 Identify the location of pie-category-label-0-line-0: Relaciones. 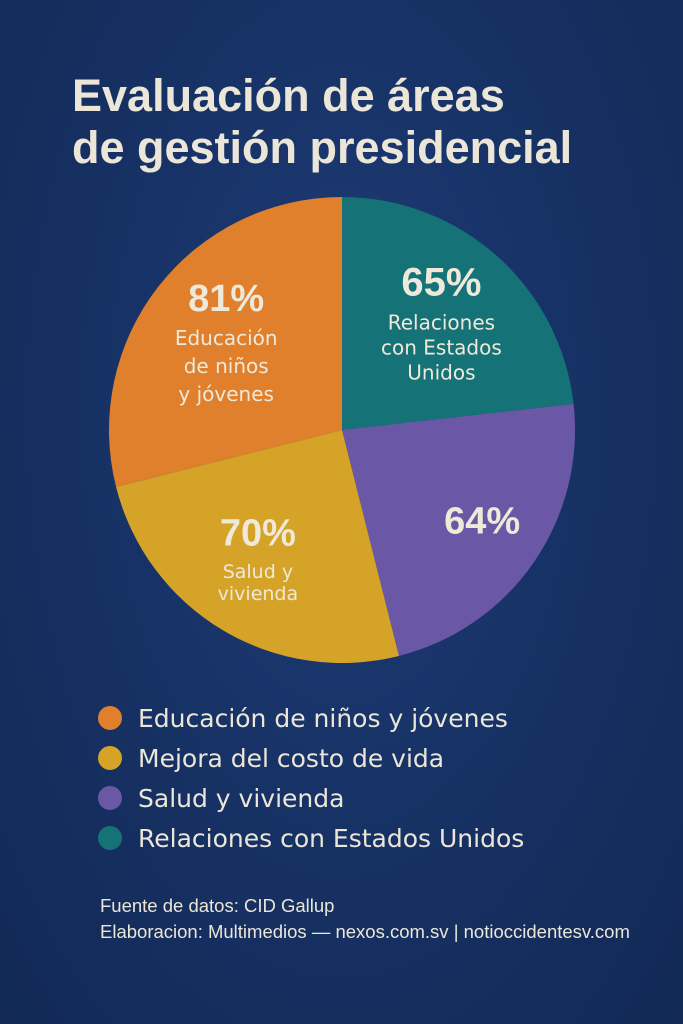
(441, 322).